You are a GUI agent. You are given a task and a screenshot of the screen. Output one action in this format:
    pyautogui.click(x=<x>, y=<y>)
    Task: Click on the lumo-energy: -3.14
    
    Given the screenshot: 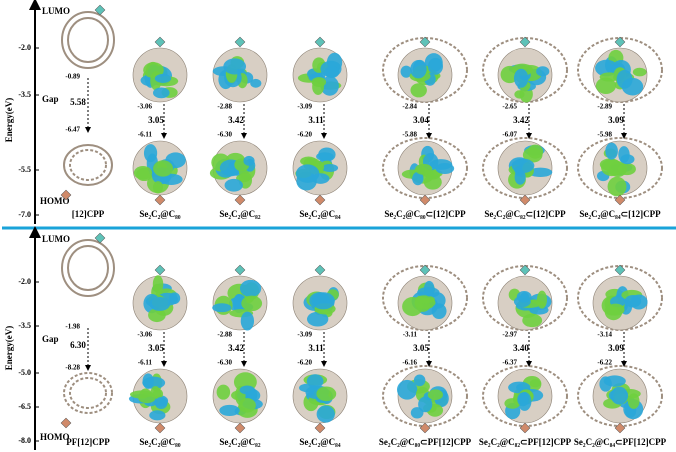 What is the action you would take?
    pyautogui.click(x=604, y=335)
    